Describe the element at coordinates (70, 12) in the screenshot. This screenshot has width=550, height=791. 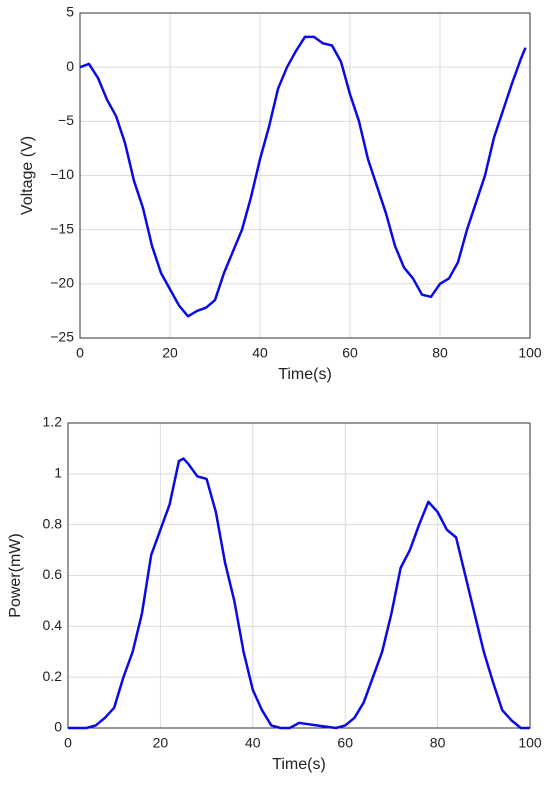
I see `y-tick-label: 5` at that location.